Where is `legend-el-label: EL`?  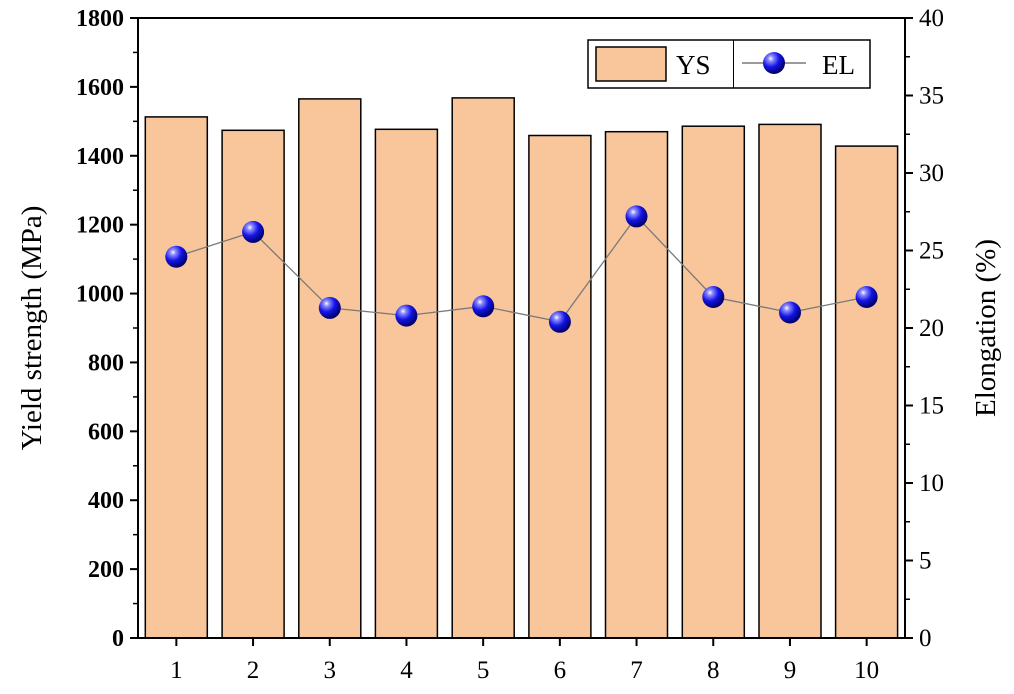
legend-el-label: EL is located at coordinates (838, 65).